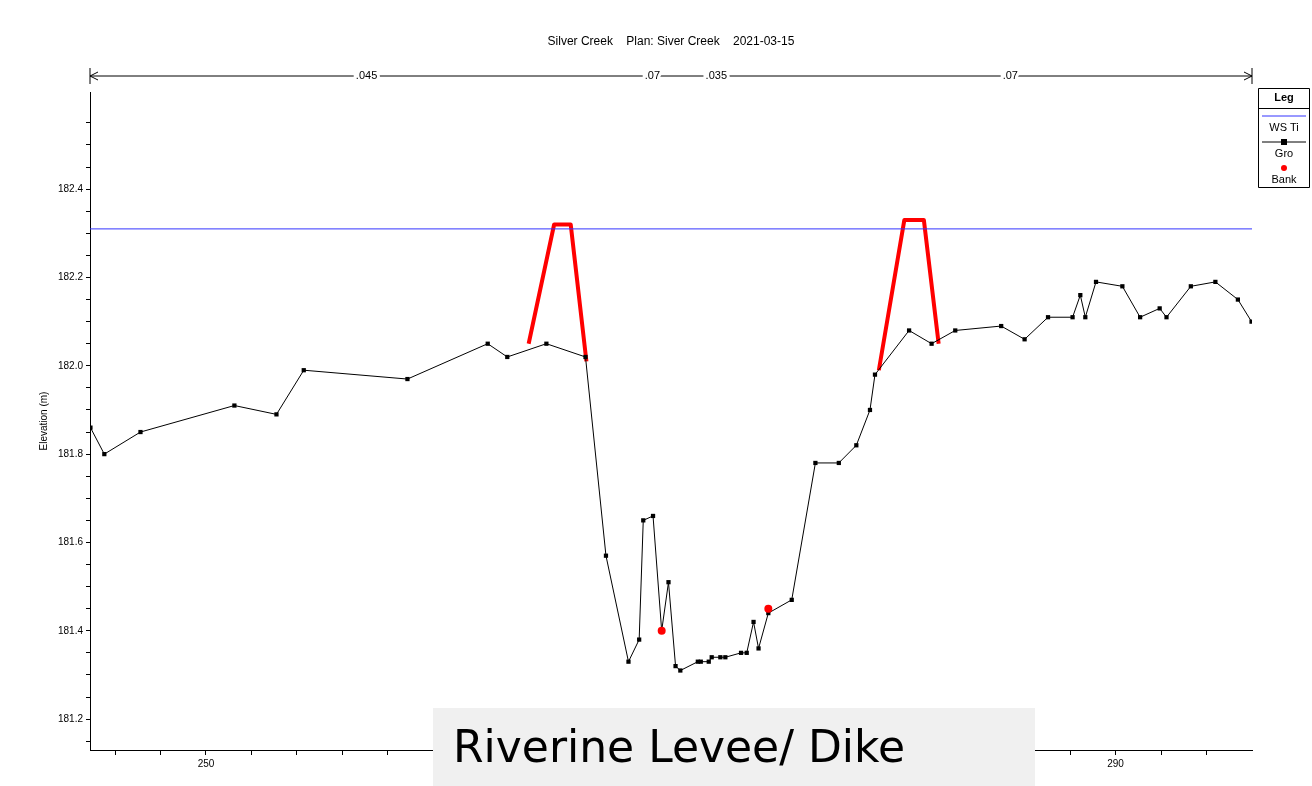  I want to click on y-tick-label: 182.2, so click(70, 277).